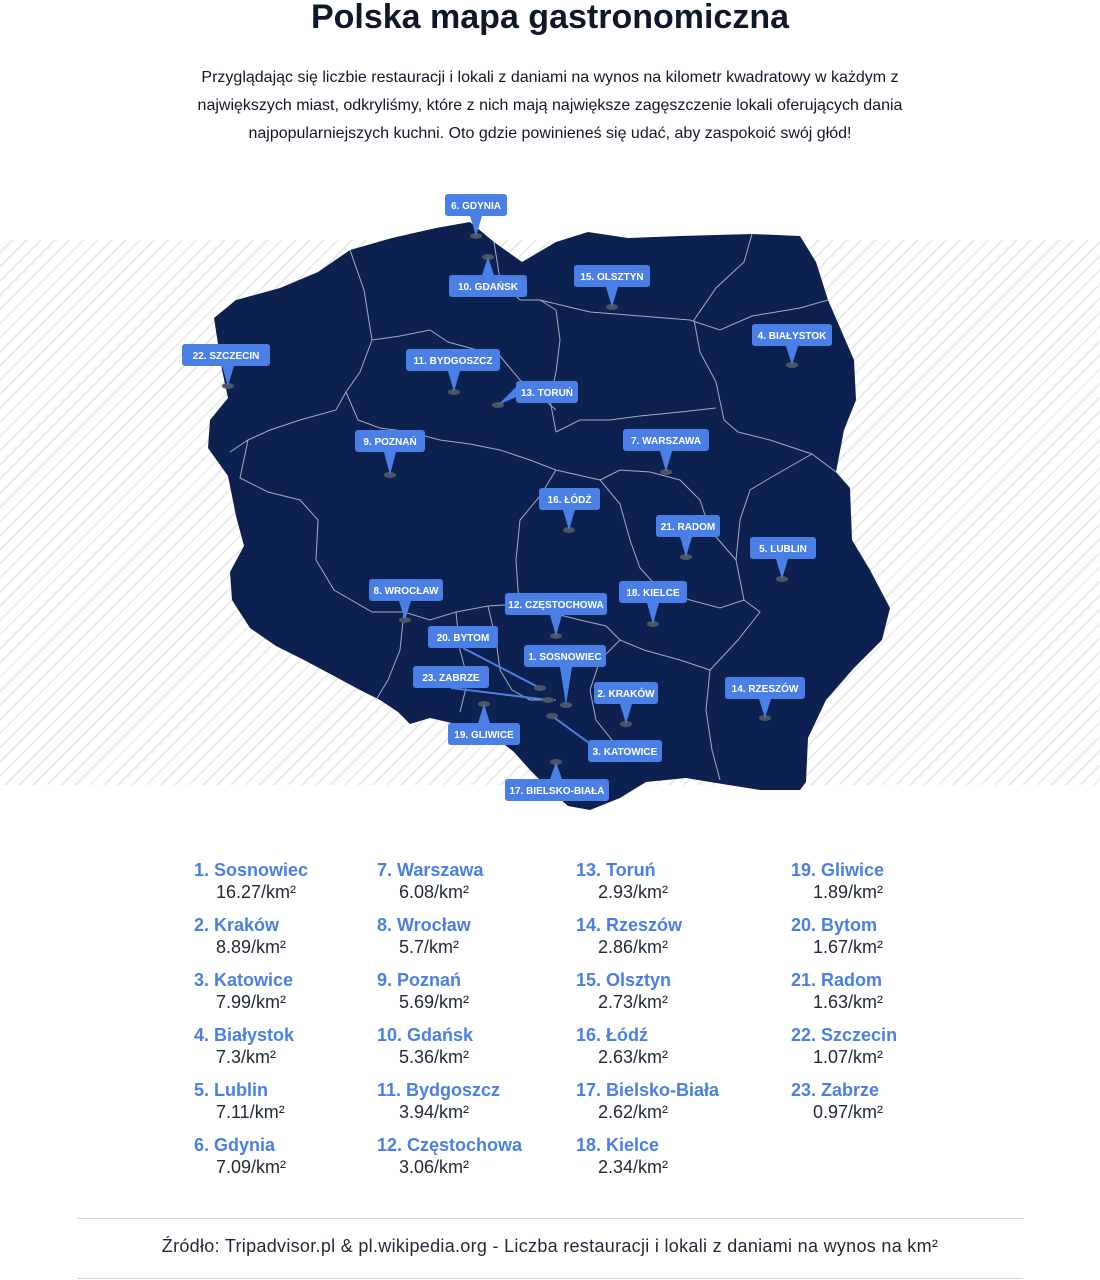  What do you see at coordinates (294, 1050) in the screenshot?
I see `ranking-item: 4. Białystok 7.3/km²` at bounding box center [294, 1050].